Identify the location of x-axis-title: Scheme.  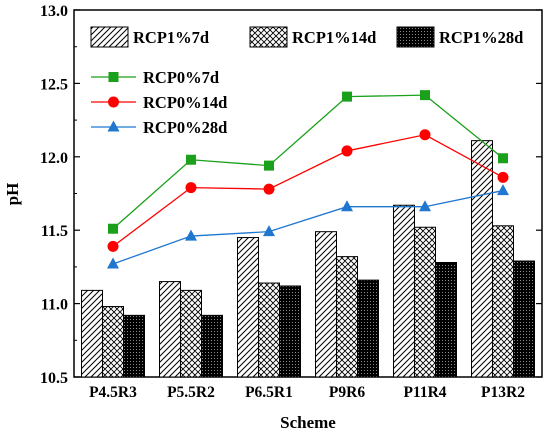
(308, 422).